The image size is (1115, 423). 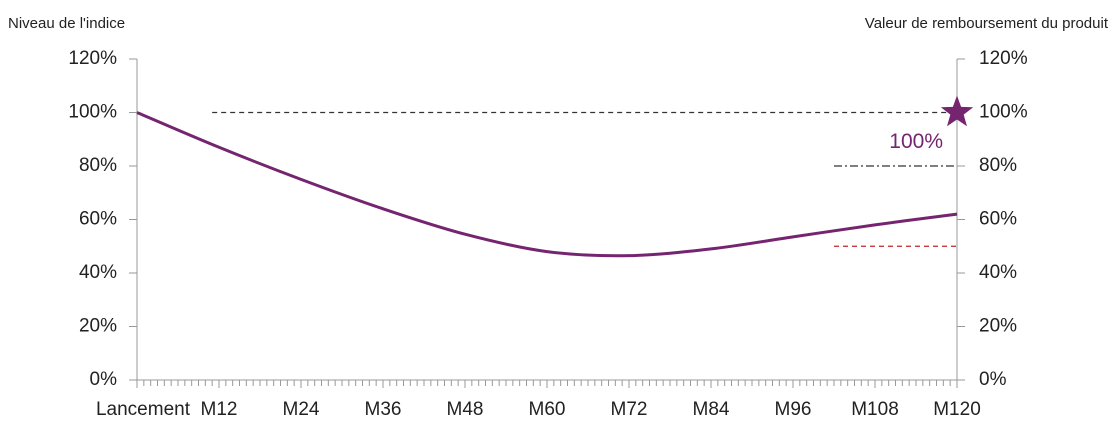 What do you see at coordinates (998, 272) in the screenshot?
I see `y2-tick-label: 40%` at bounding box center [998, 272].